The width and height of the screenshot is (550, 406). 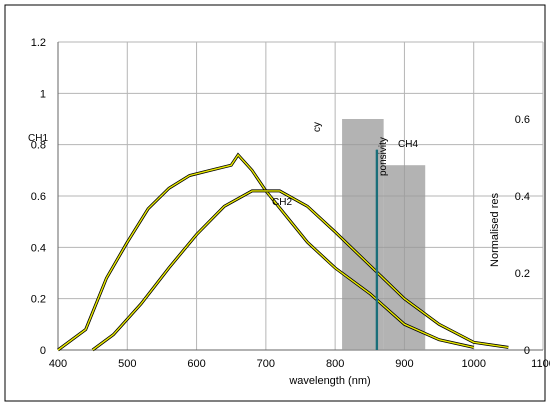 I want to click on x-axis-title: wavelength (nm), so click(x=329, y=381).